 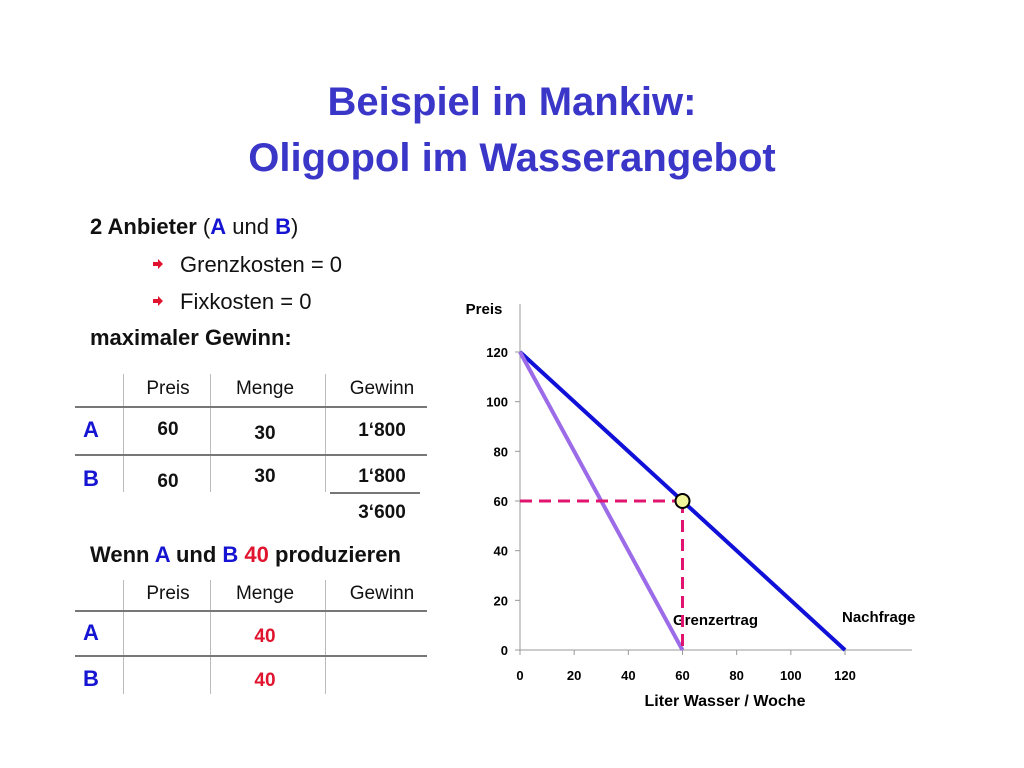 I want to click on x-tick-label: 80, so click(x=736, y=675).